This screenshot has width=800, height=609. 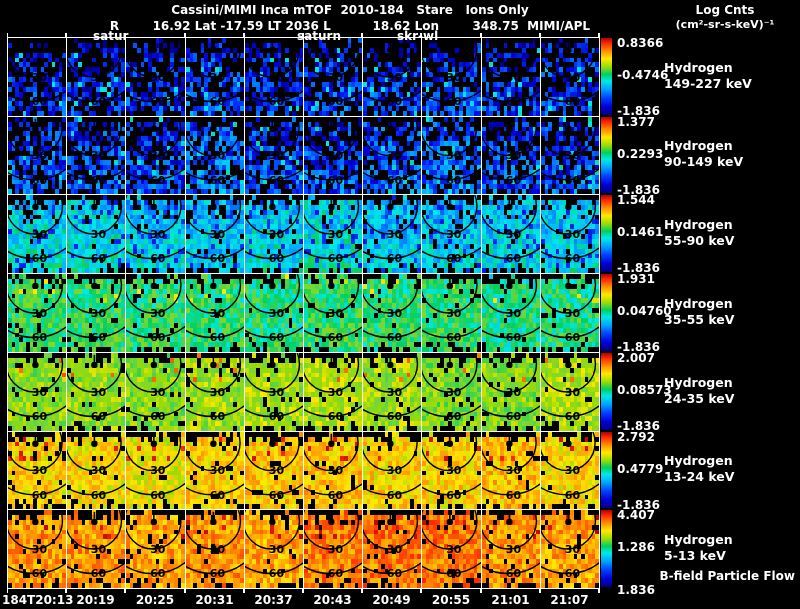 I want to click on species-name-row-1: Hydrogen, so click(x=698, y=145).